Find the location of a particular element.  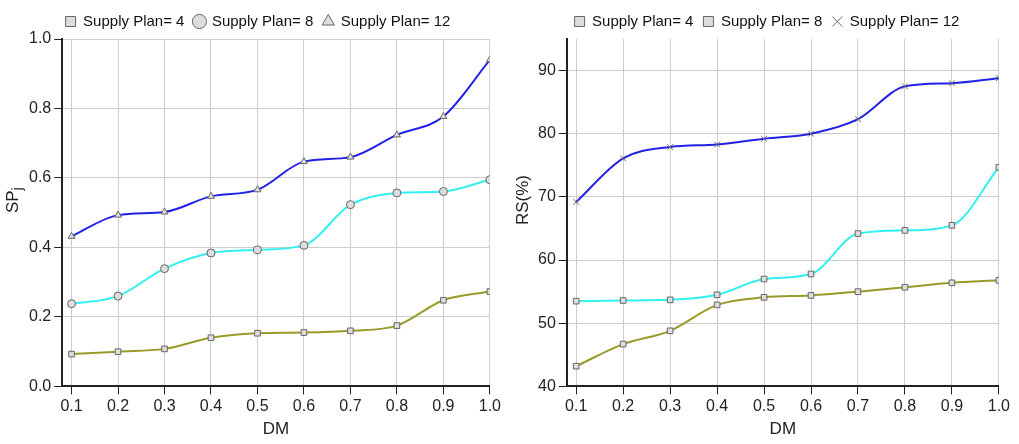

y-tick-label: 0.4 is located at coordinates (40, 246).